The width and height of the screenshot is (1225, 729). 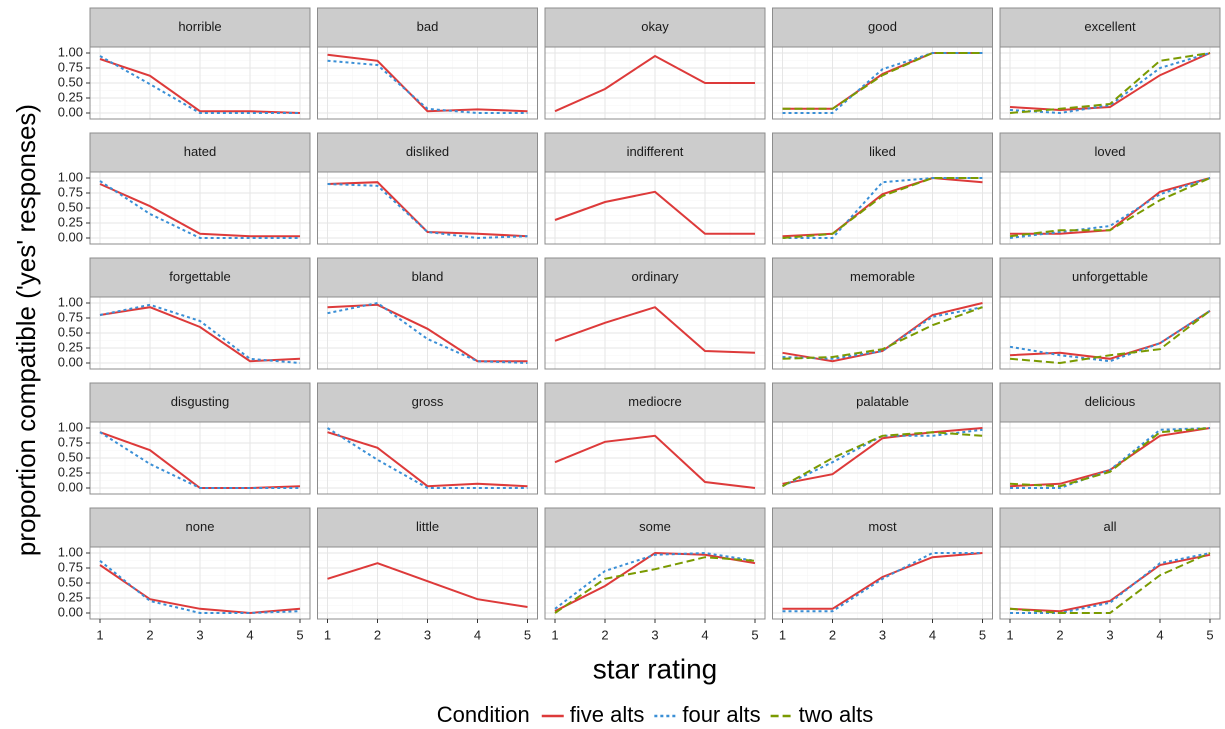 I want to click on facet: memorable, so click(x=882, y=313).